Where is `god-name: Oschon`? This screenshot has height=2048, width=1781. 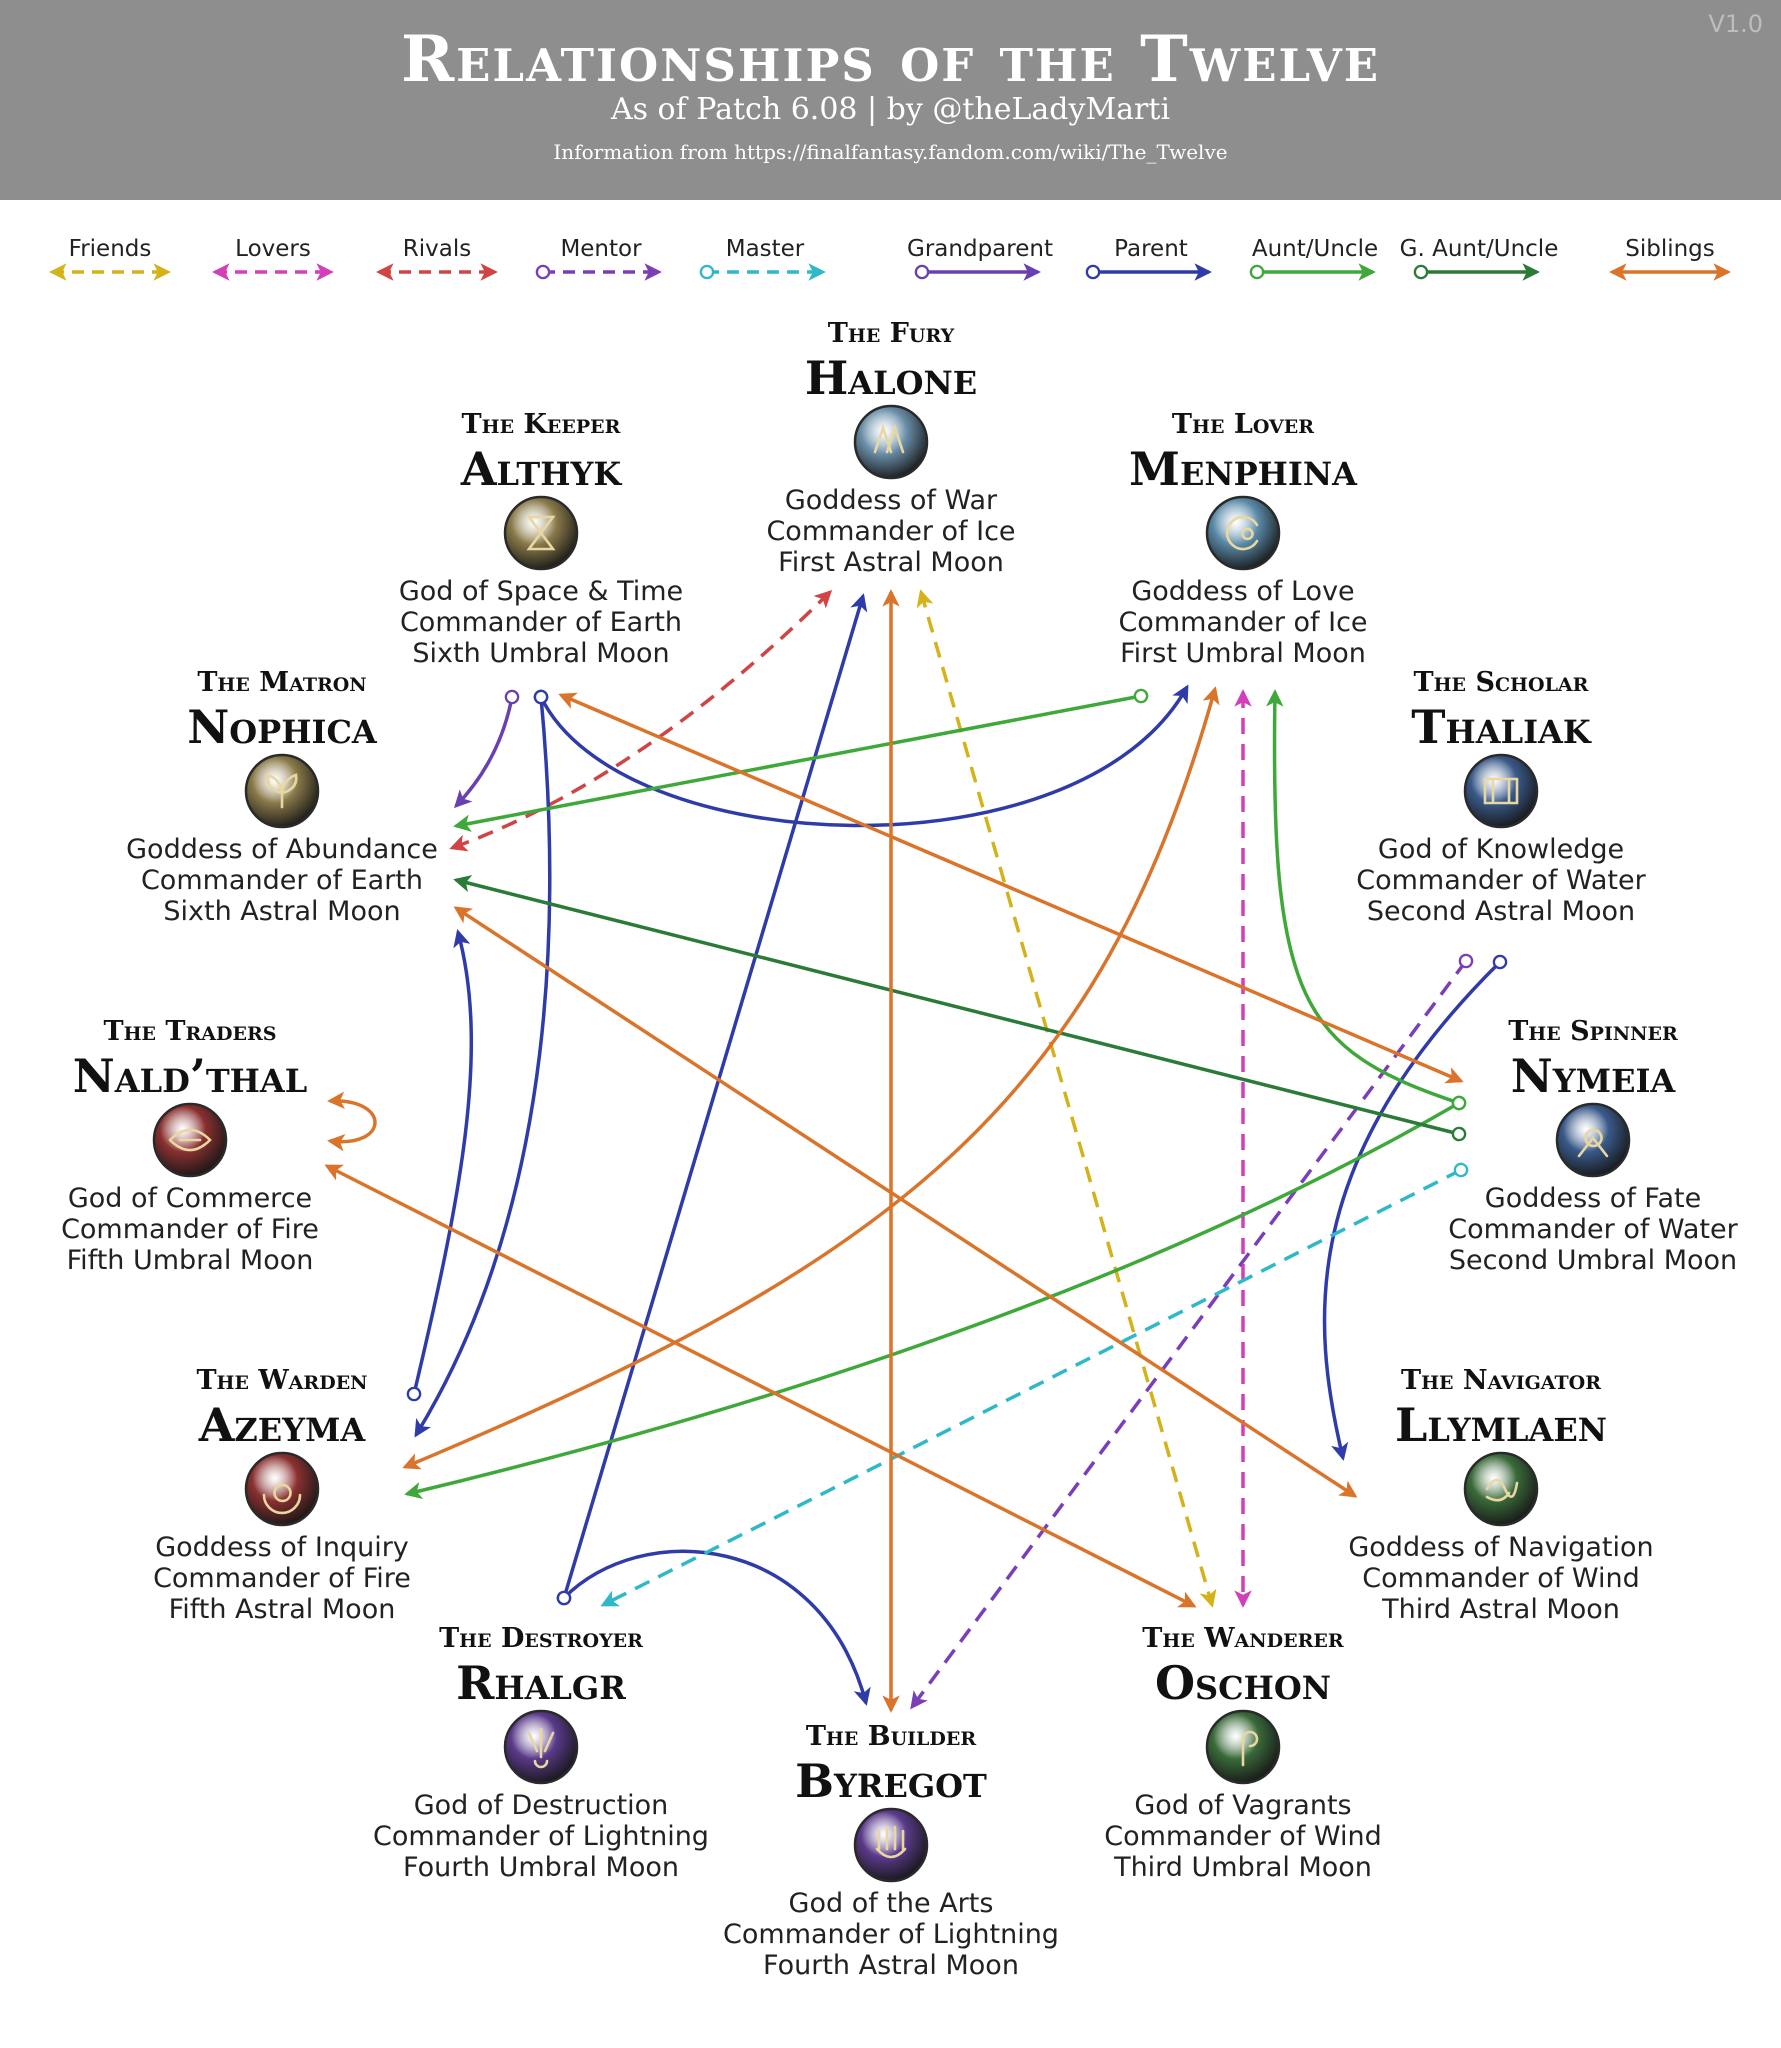 god-name: Oschon is located at coordinates (1243, 1683).